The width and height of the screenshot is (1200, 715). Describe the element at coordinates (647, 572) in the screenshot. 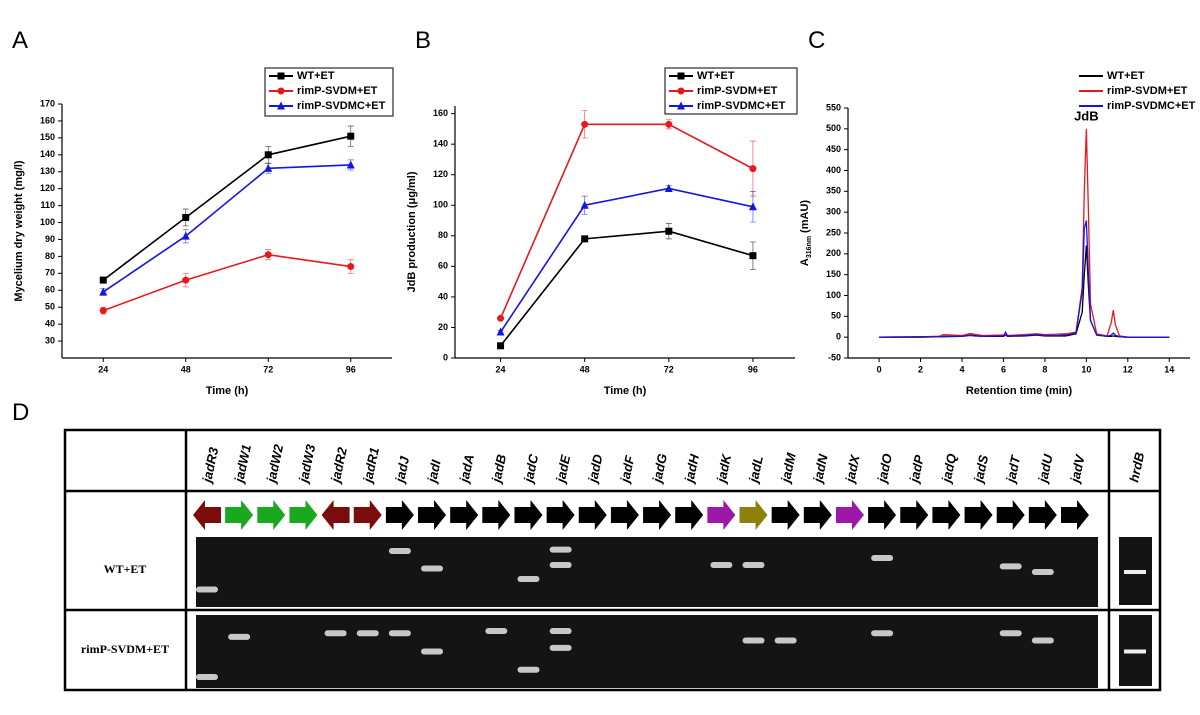

I see `gel-image` at that location.